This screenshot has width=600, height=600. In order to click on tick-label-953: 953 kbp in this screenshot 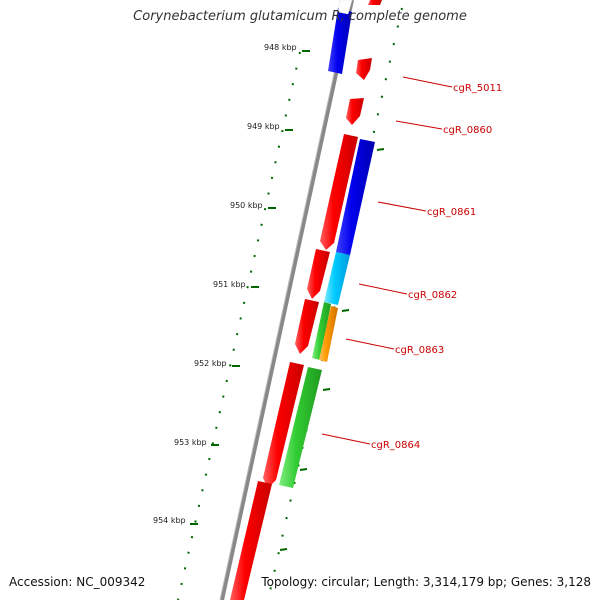, I will do `click(190, 442)`.